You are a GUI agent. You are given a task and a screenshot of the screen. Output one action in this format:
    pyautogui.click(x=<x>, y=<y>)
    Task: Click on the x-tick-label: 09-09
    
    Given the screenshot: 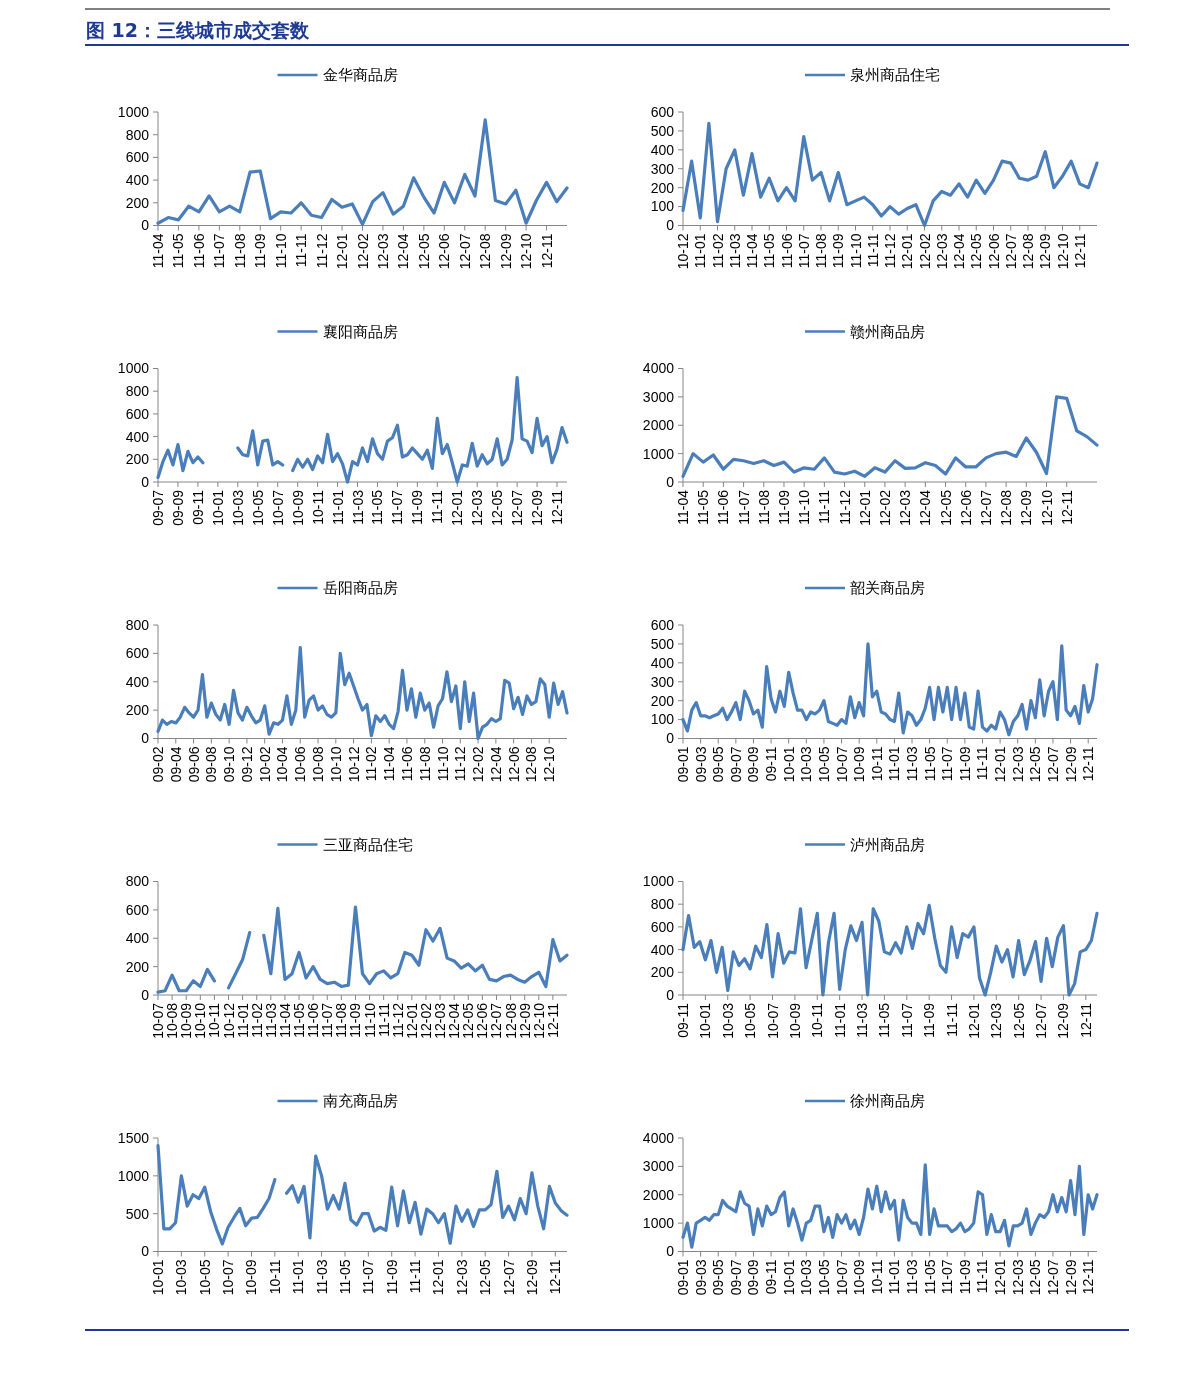 What is the action you would take?
    pyautogui.click(x=753, y=764)
    